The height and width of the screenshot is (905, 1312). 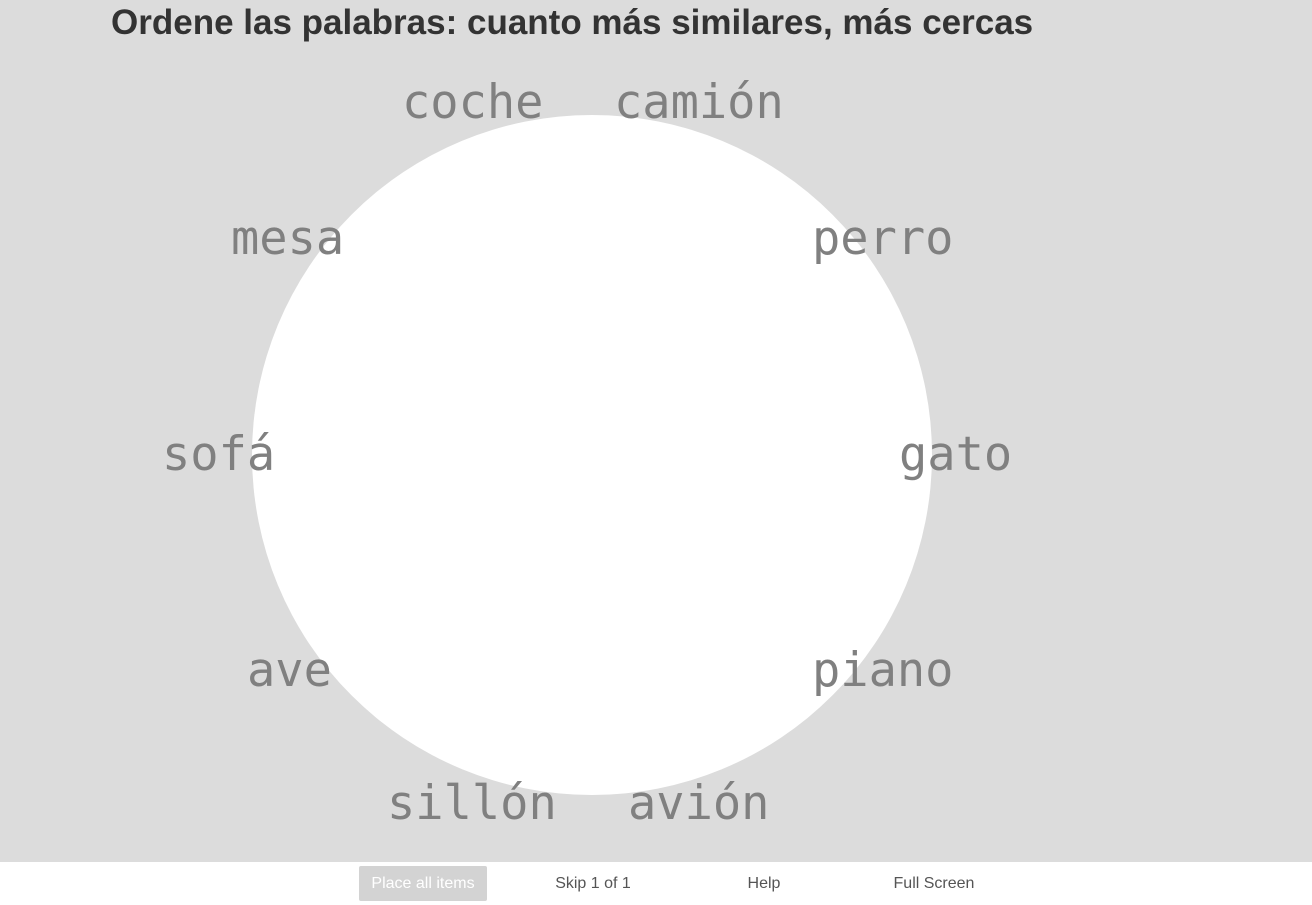 I want to click on word-item-ave: ave, so click(x=289, y=670).